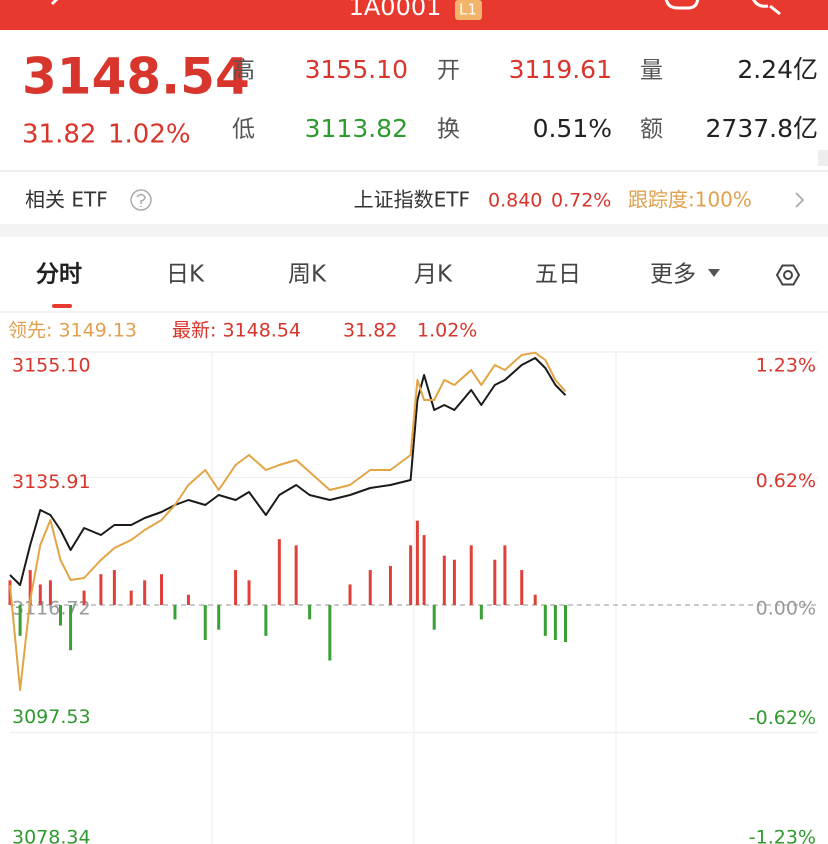 The height and width of the screenshot is (844, 828). I want to click on high-label: 高, so click(243, 71).